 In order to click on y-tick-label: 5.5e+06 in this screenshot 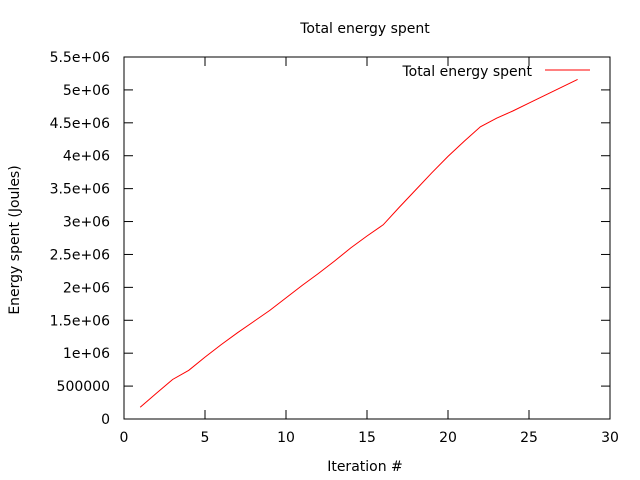, I will do `click(80, 58)`.